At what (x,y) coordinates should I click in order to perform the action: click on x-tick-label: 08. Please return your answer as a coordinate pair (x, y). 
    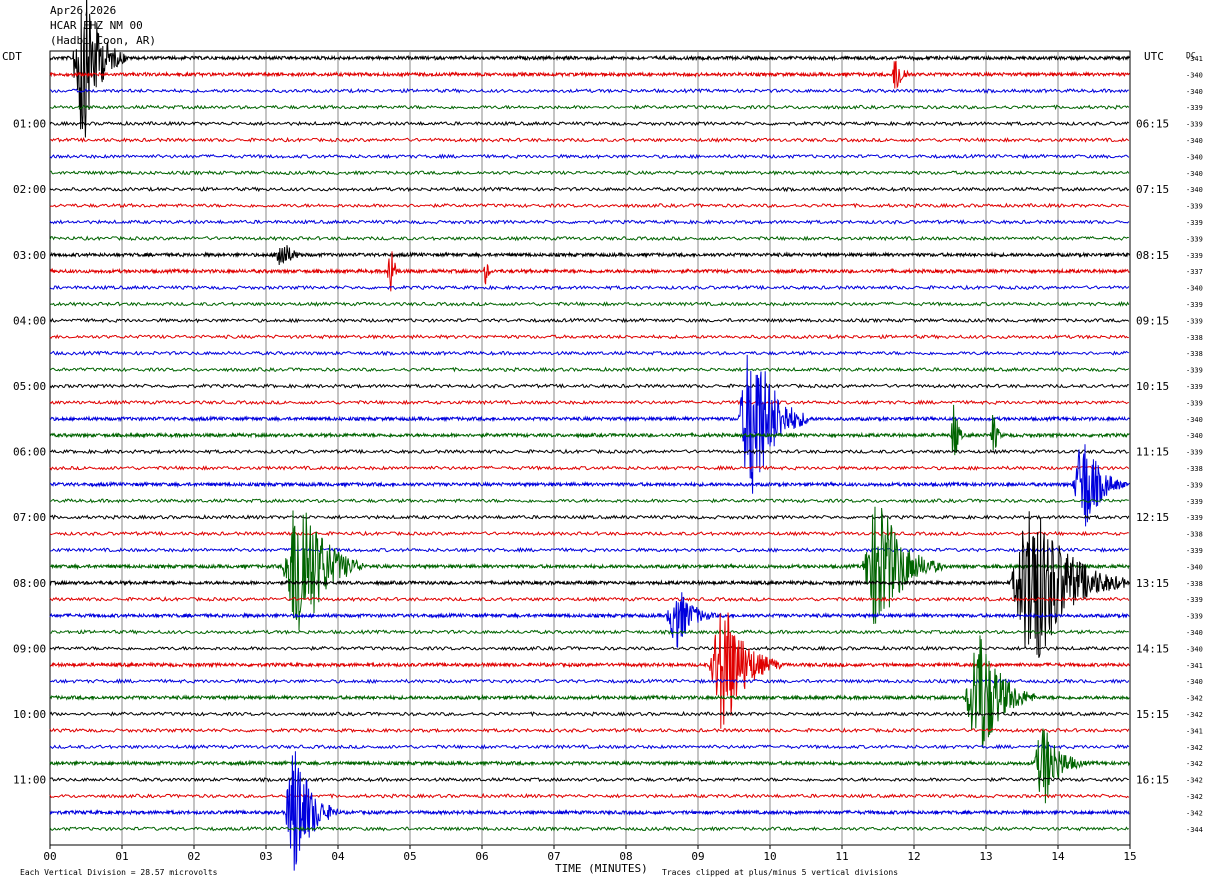
    Looking at the image, I should click on (625, 856).